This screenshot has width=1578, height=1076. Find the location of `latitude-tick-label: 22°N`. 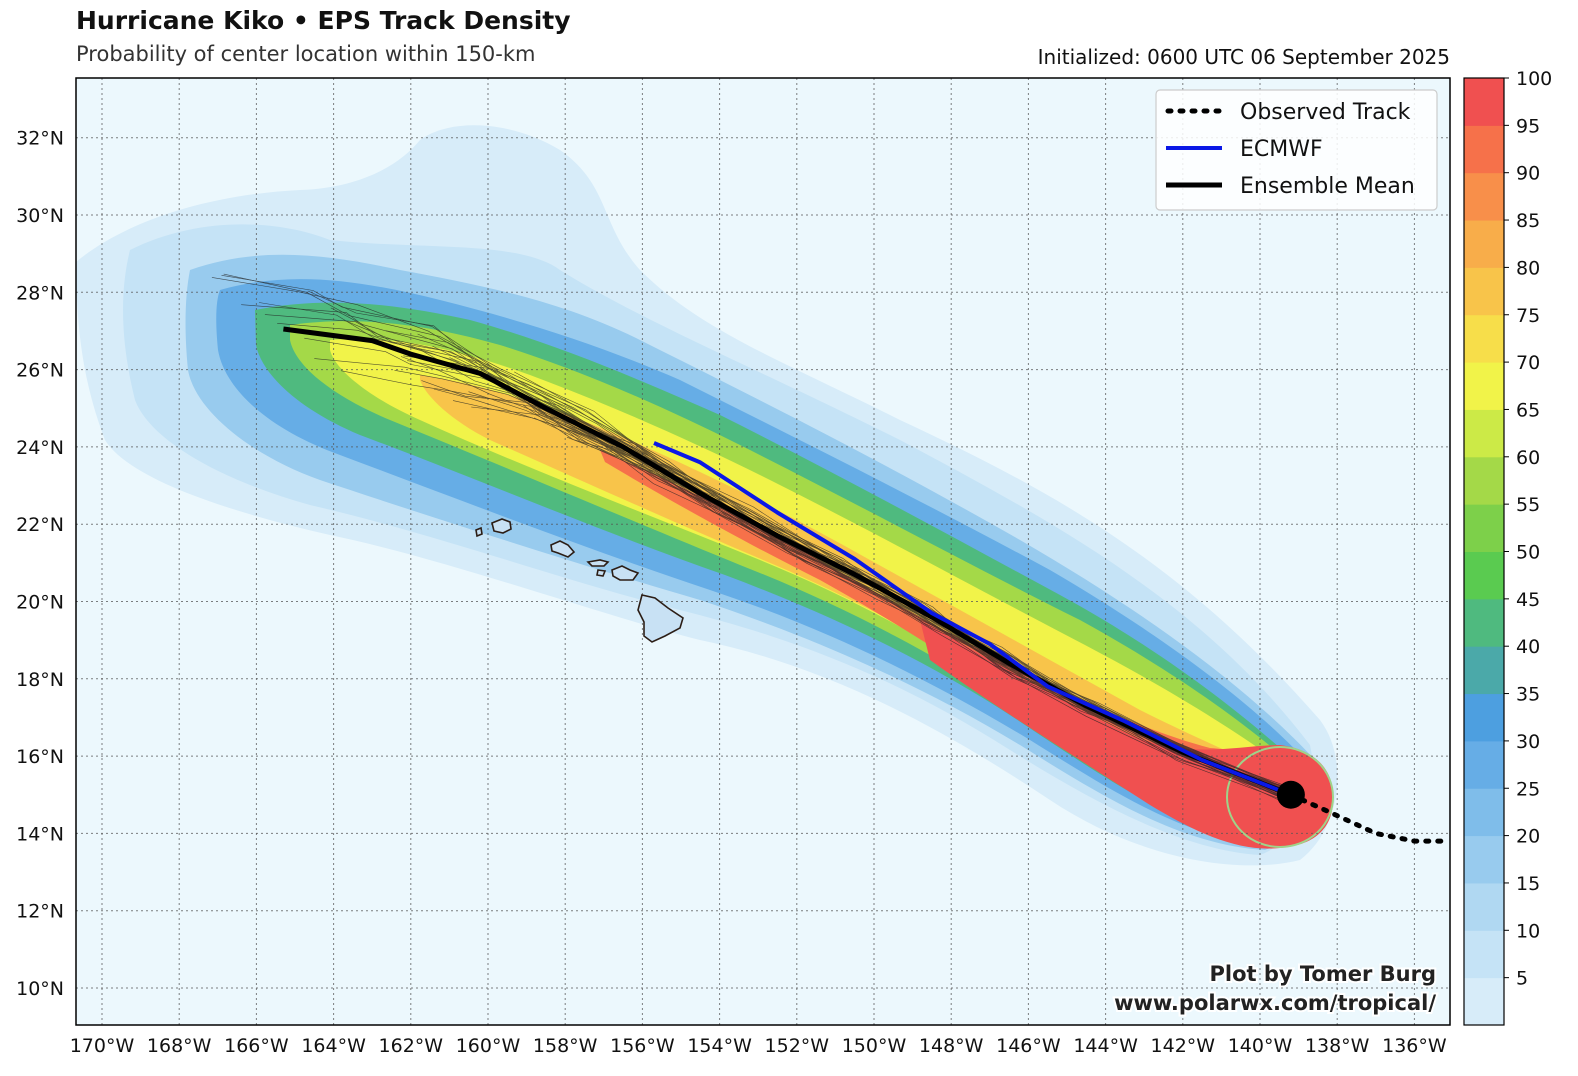

latitude-tick-label: 22°N is located at coordinates (40, 525).